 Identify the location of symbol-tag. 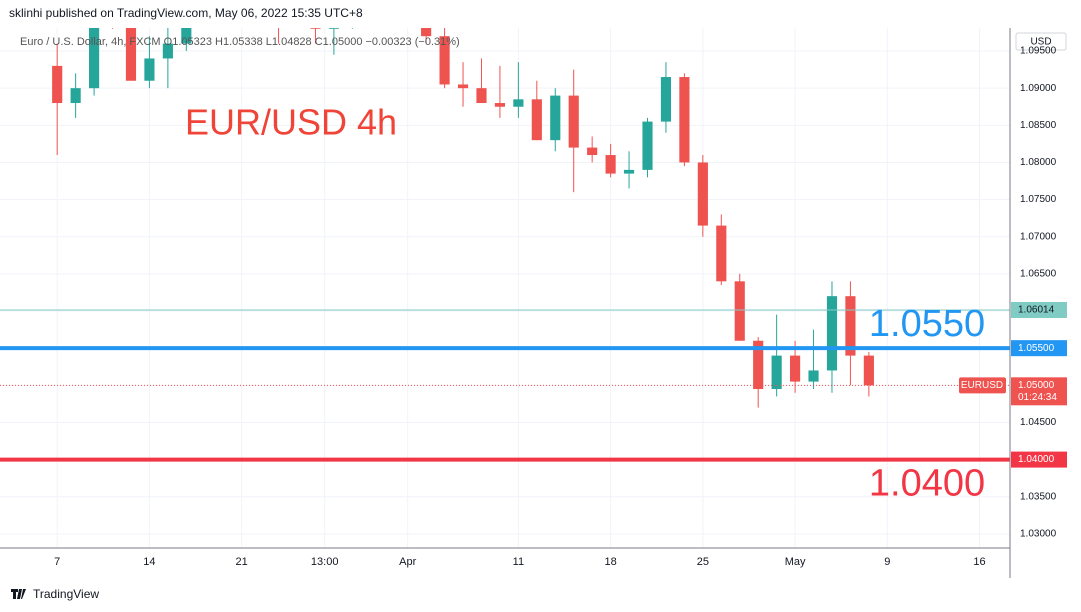
(982, 385).